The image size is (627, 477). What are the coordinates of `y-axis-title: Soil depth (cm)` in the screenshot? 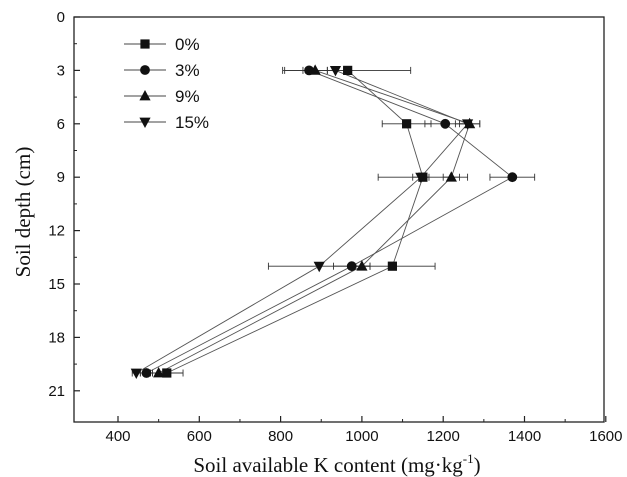 It's located at (23, 212).